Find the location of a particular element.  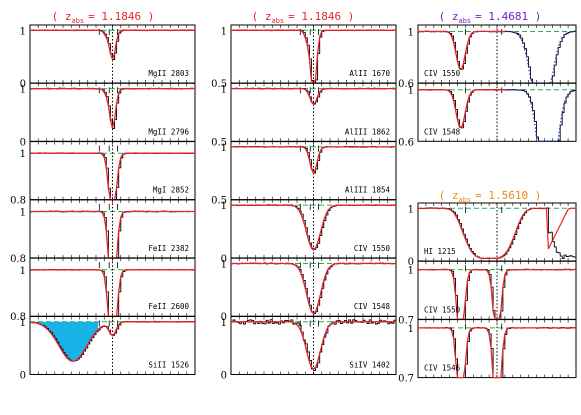

panel-label: FeII 2600 is located at coordinates (168, 306).